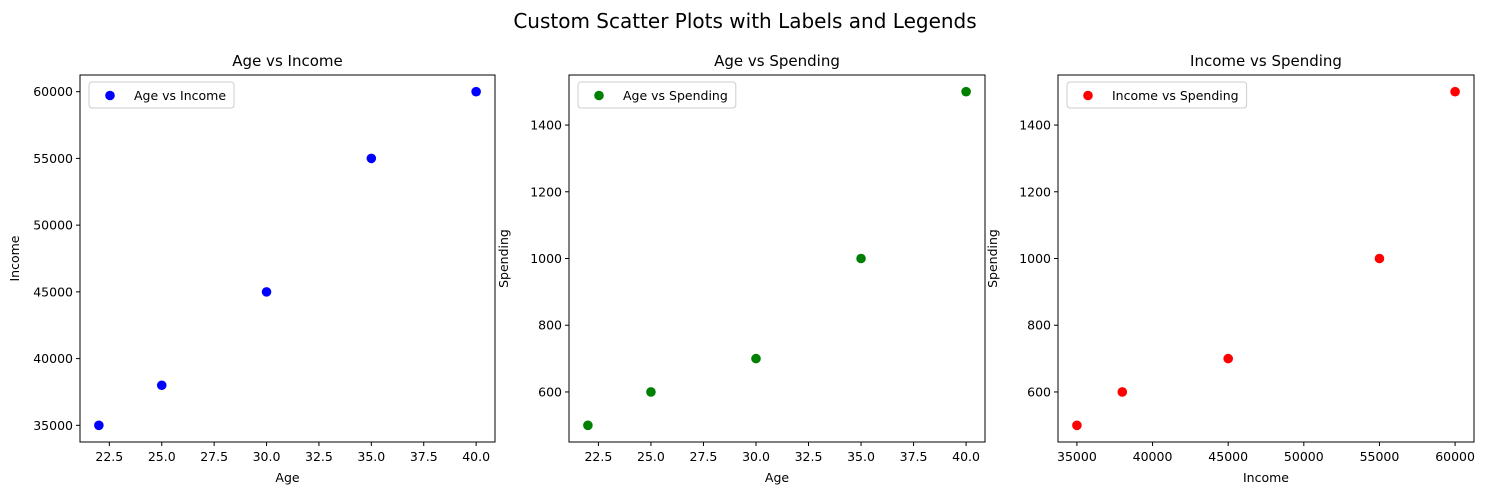  I want to click on x-tick-label: 60000, so click(1455, 456).